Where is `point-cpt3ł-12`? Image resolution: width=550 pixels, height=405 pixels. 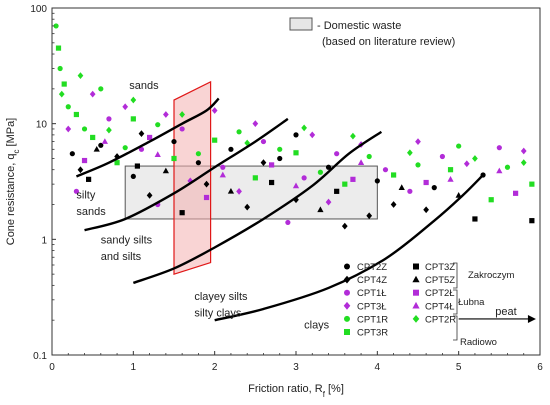 point-cpt3ł-12 is located at coordinates (328, 202).